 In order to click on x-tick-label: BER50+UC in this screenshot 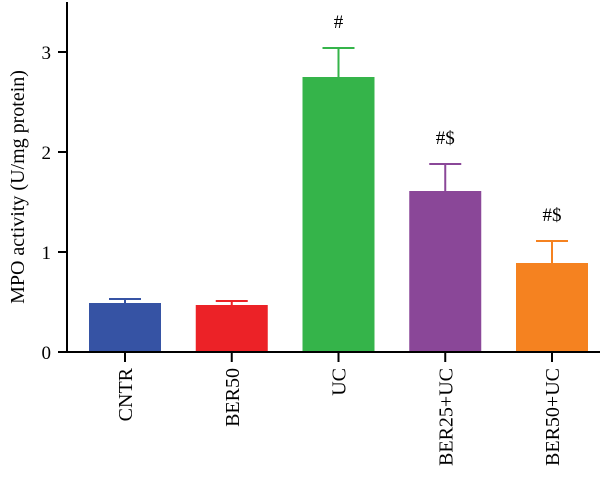, I will do `click(553, 417)`.